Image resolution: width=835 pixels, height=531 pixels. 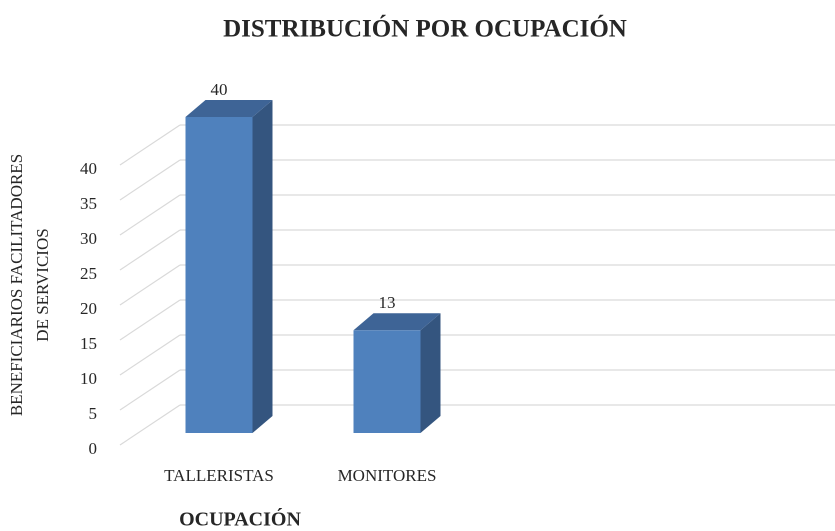 I want to click on y-axis-label: BENEFICIARIOS FACILITADORES, so click(x=16, y=285).